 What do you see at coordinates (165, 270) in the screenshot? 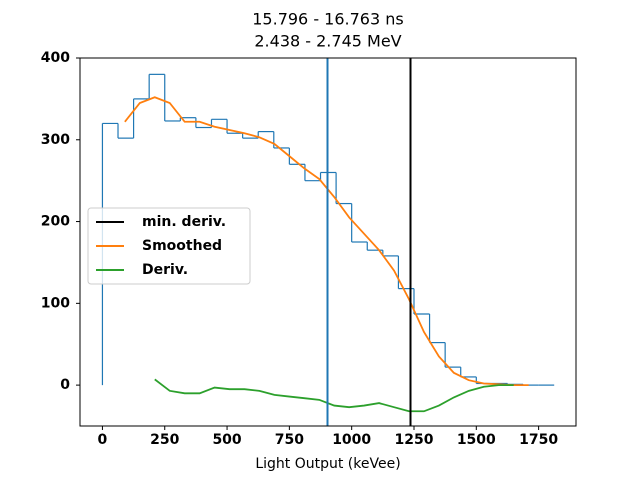
I see `legend-label: Deriv.` at bounding box center [165, 270].